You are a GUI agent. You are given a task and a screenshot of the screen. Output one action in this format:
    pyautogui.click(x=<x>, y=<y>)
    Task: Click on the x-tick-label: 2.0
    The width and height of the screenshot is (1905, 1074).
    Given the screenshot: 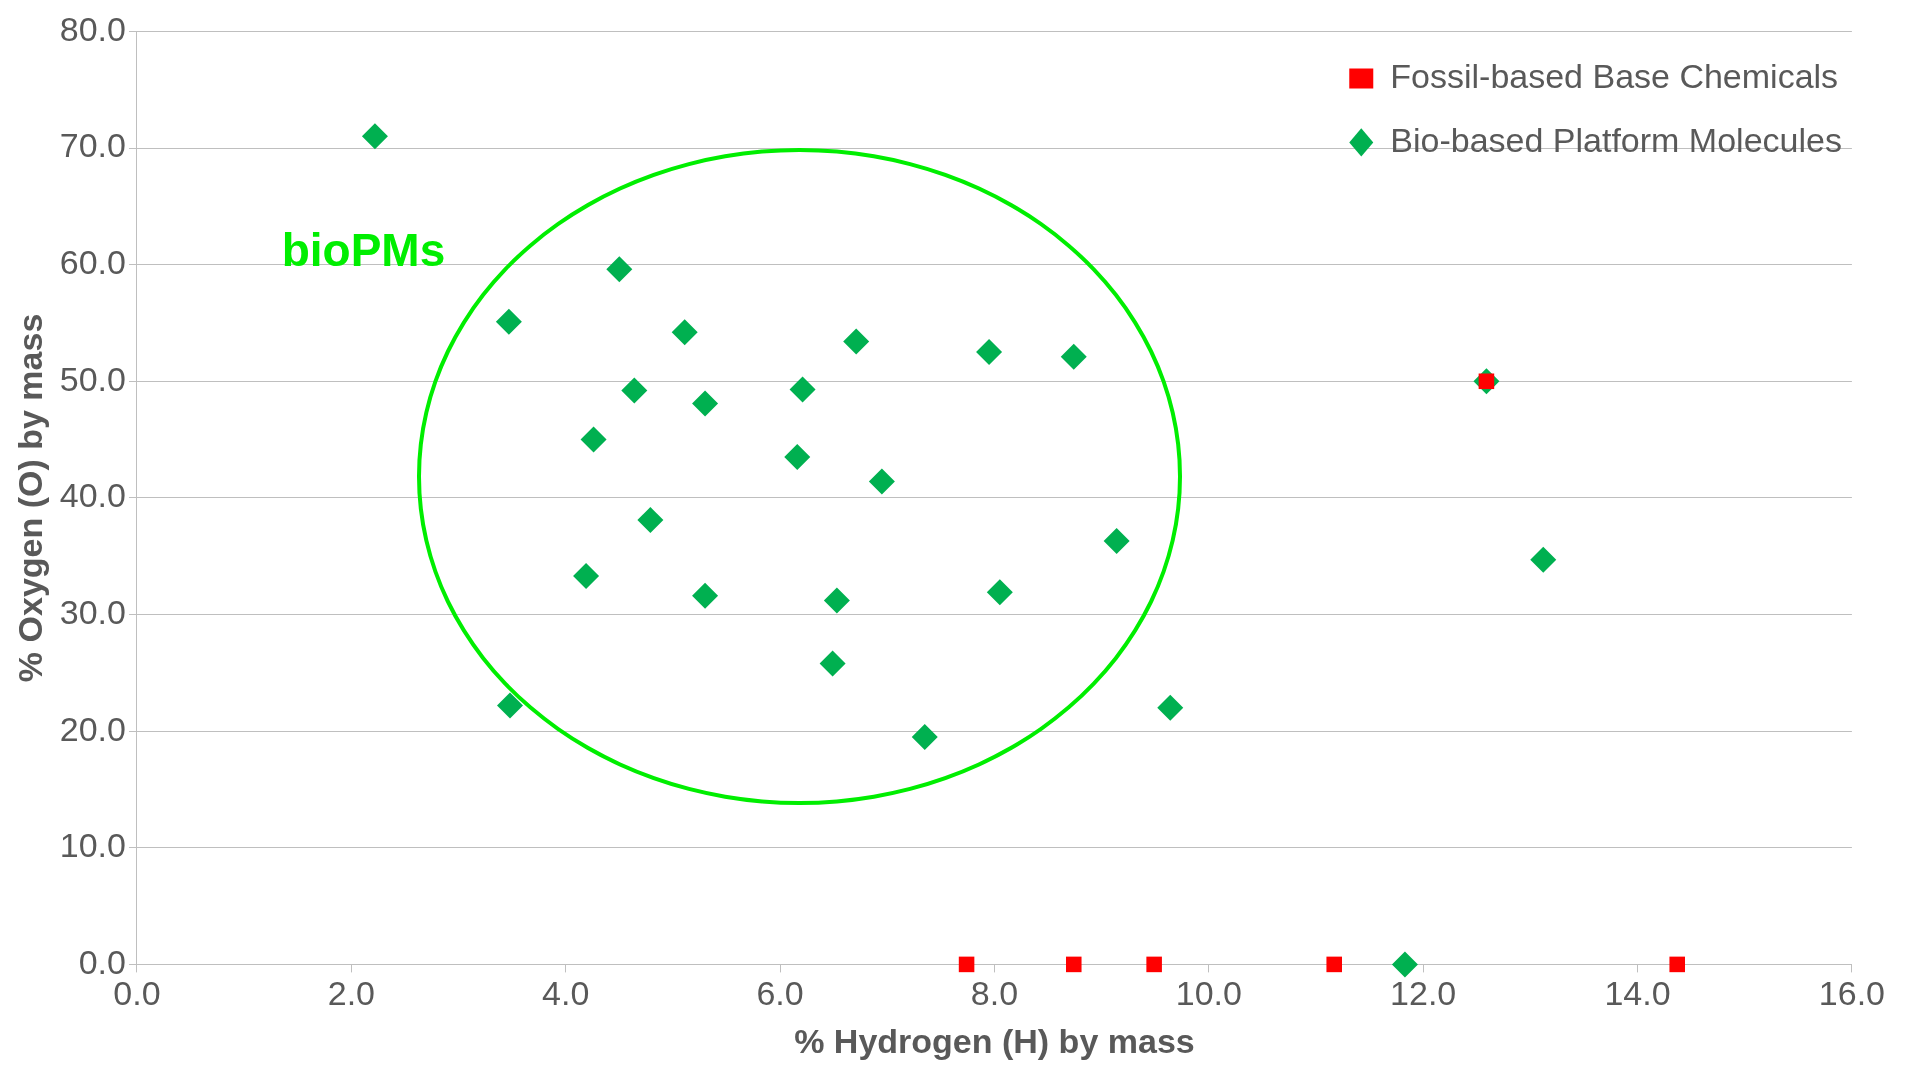 What is the action you would take?
    pyautogui.click(x=351, y=993)
    